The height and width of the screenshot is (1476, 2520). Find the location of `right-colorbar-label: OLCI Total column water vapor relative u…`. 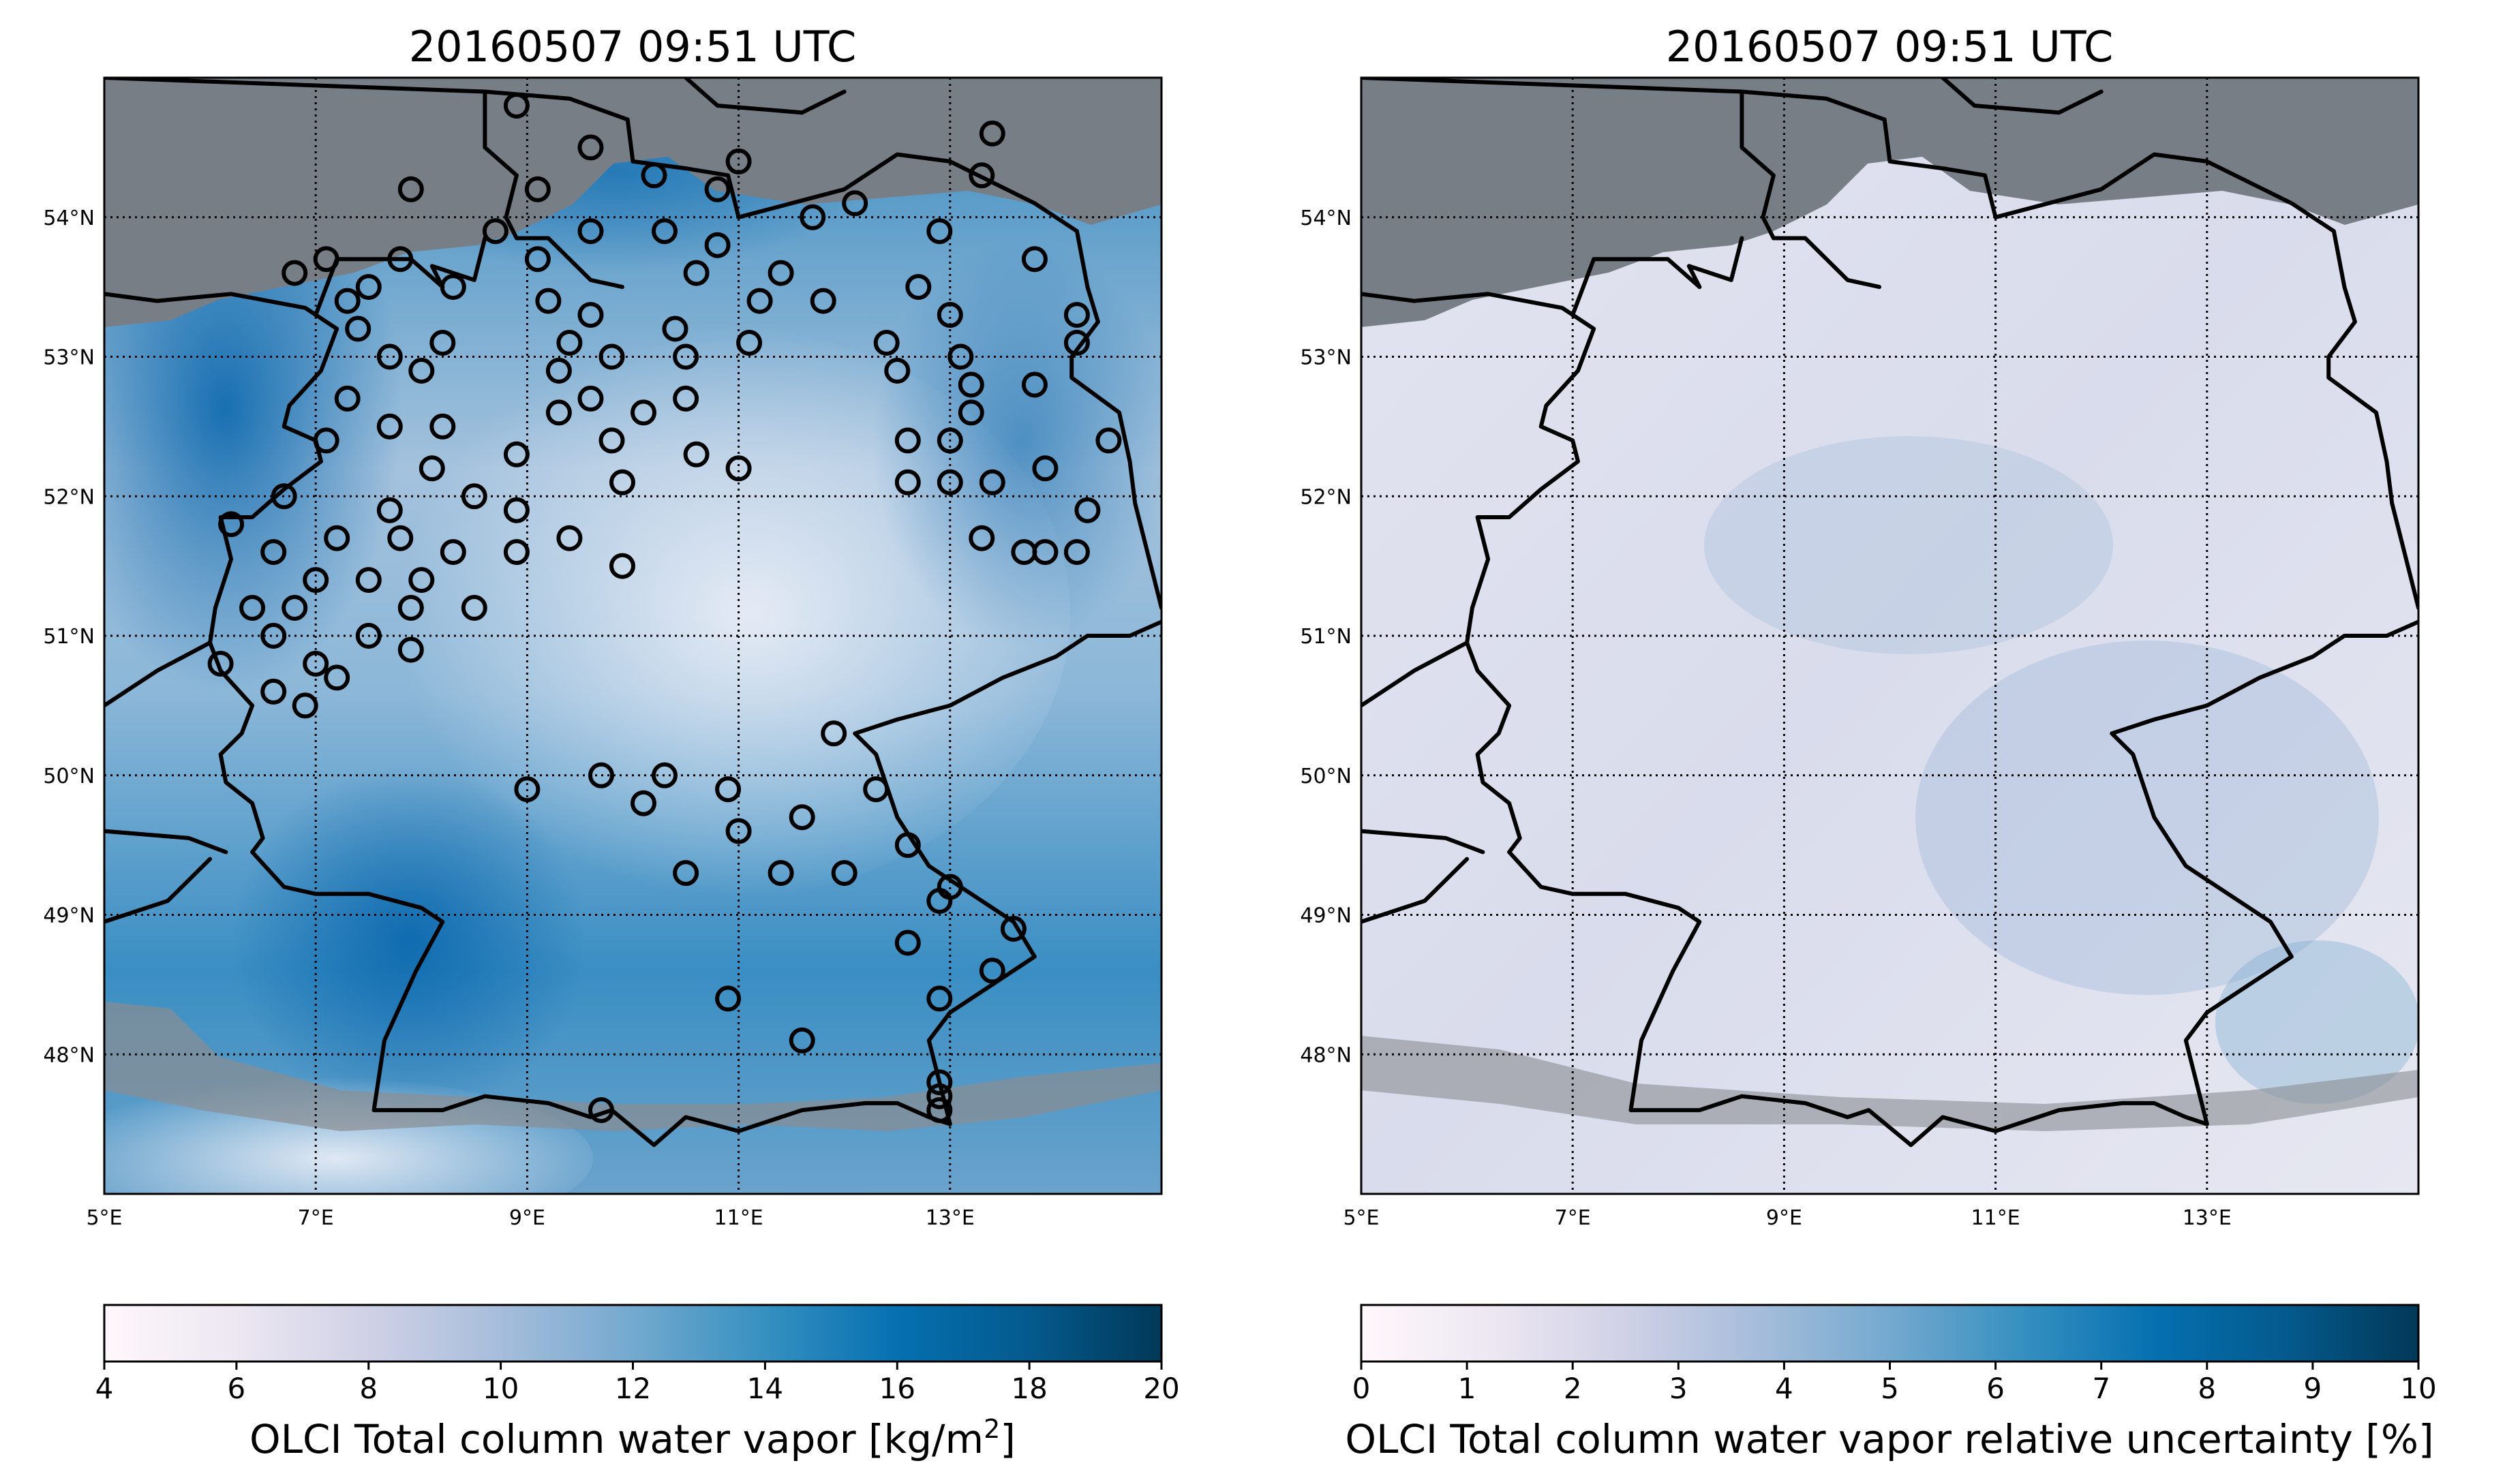

right-colorbar-label: OLCI Total column water vapor relative u… is located at coordinates (1889, 1439).